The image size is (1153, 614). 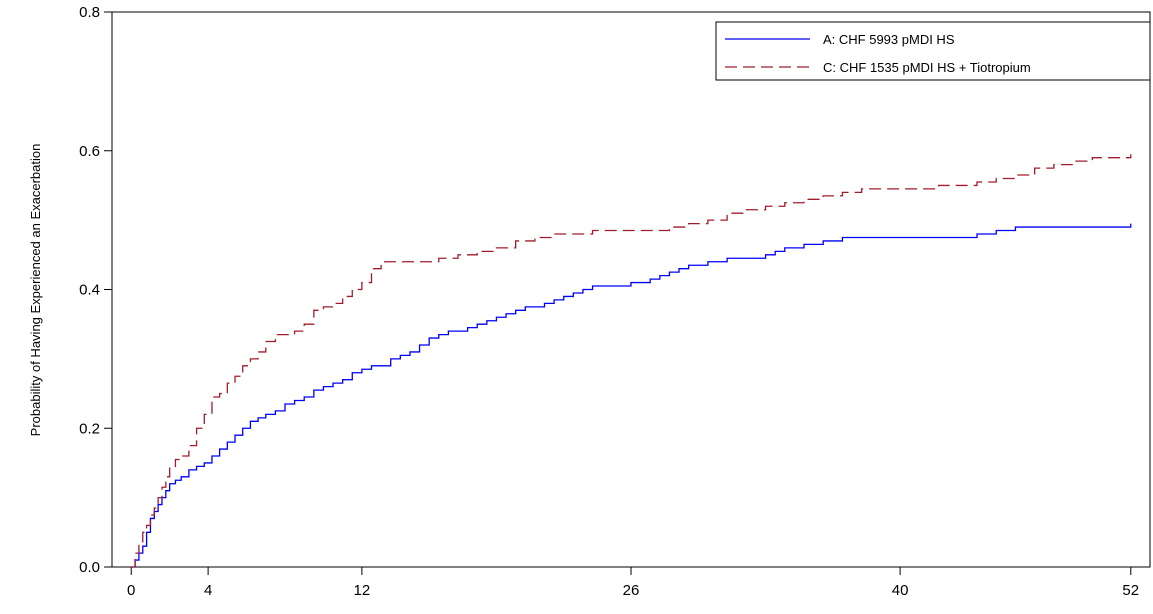 I want to click on x-tick-label: 52, so click(x=1130, y=590).